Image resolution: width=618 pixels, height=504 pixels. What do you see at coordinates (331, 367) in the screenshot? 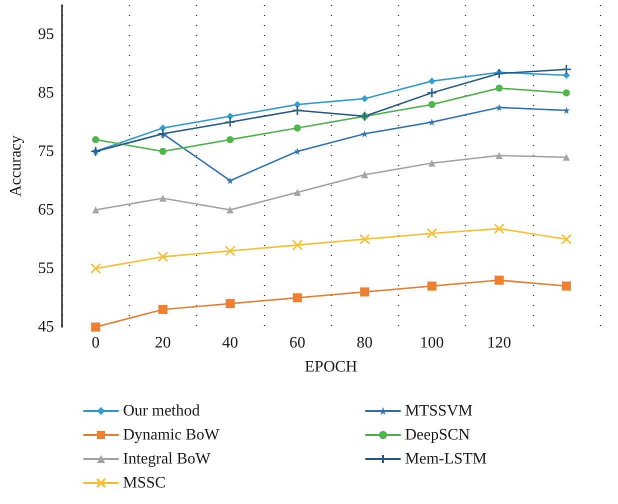
I see `x-axis-title: EPOCH` at bounding box center [331, 367].